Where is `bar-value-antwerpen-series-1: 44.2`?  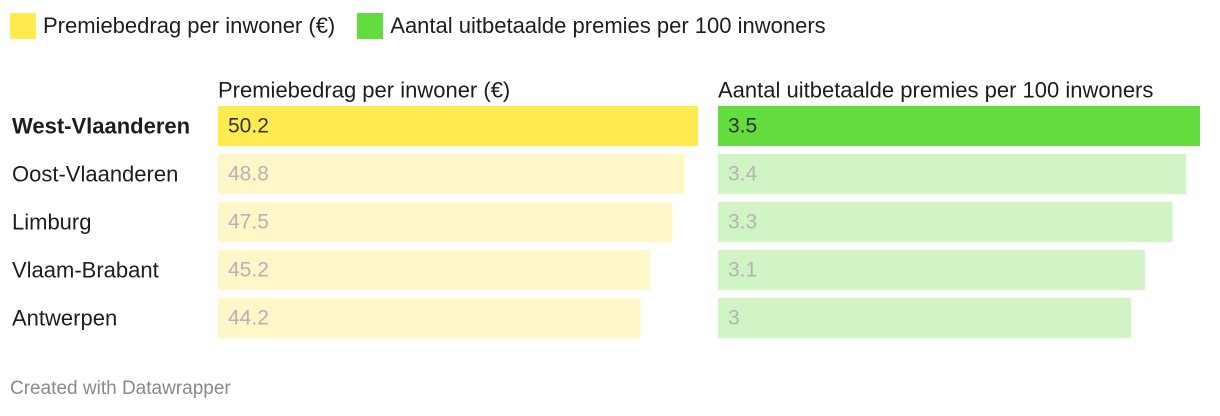 bar-value-antwerpen-series-1: 44.2 is located at coordinates (248, 318).